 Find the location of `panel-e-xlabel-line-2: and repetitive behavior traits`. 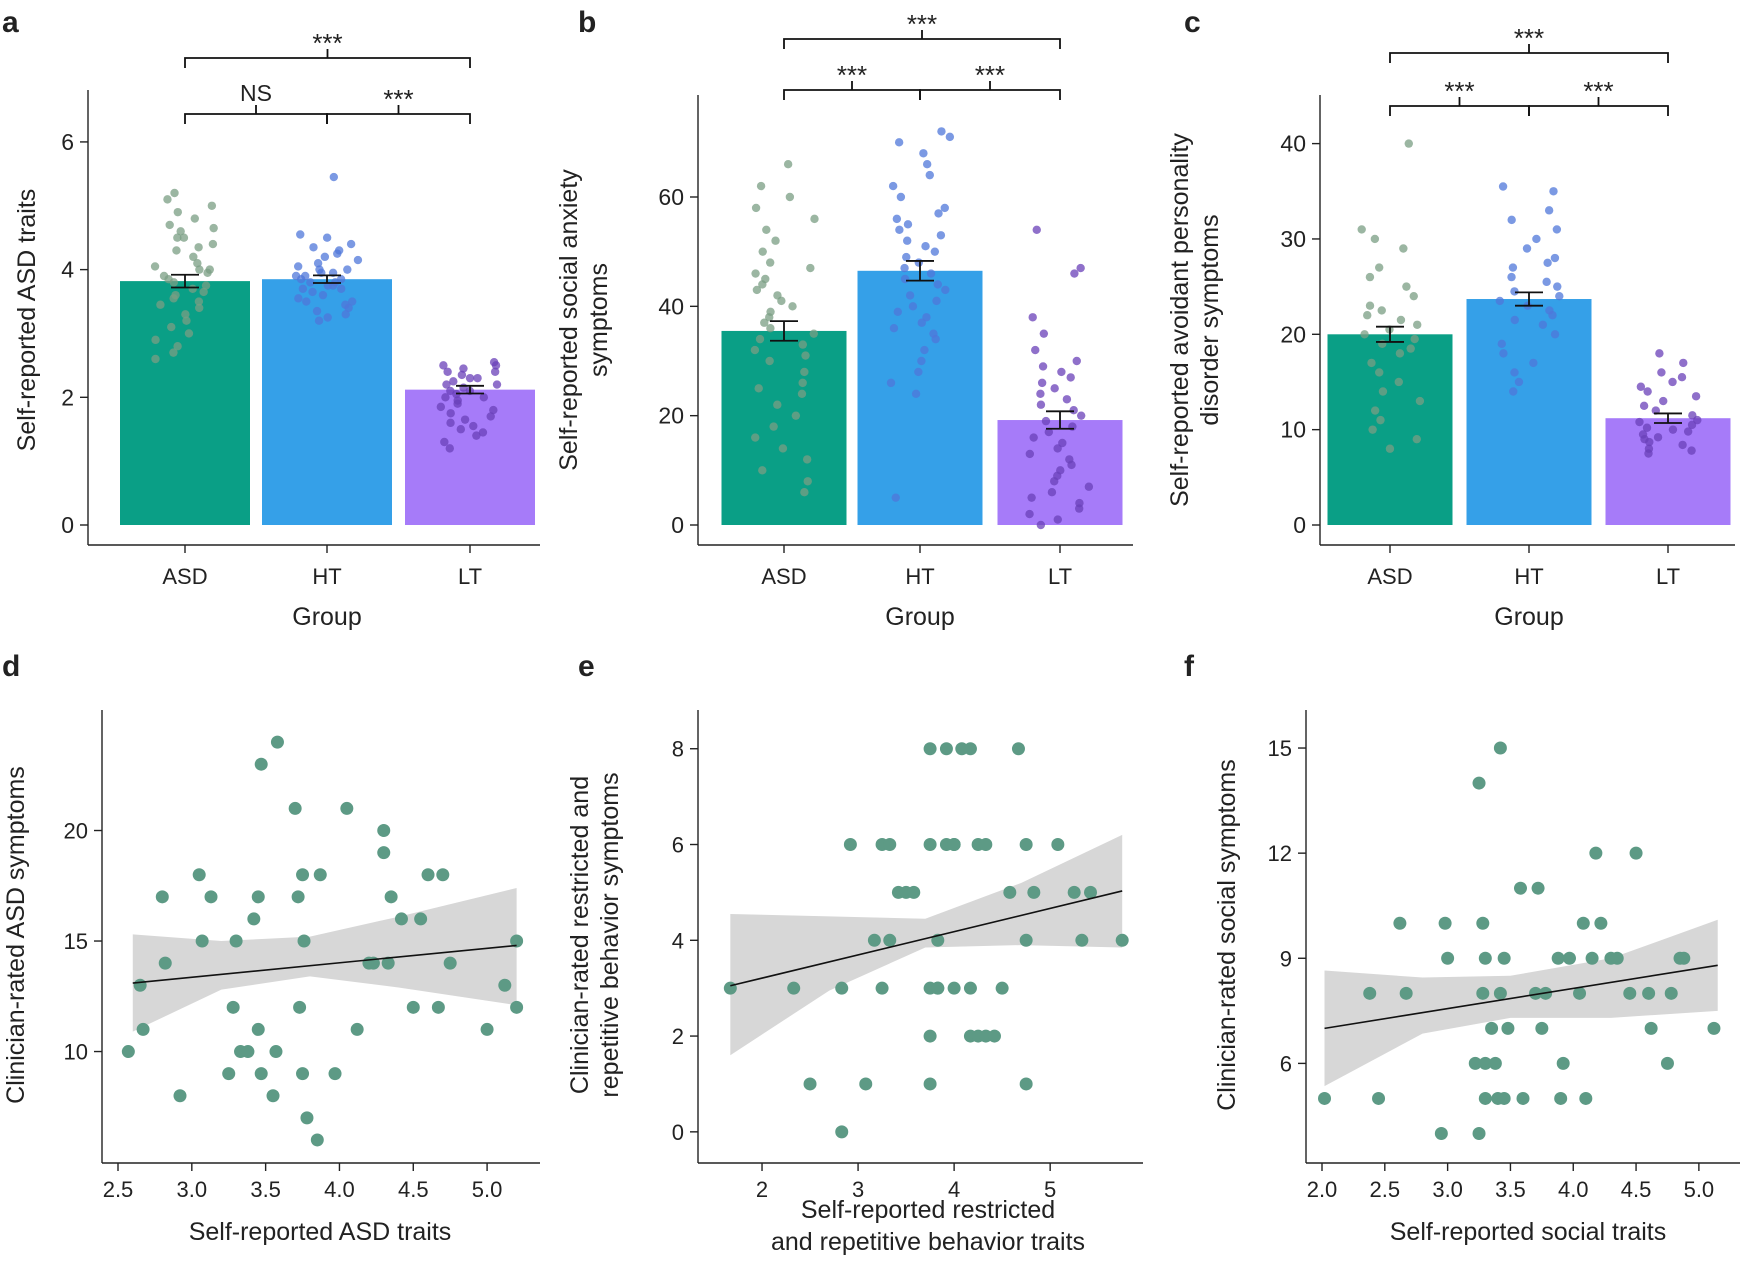

panel-e-xlabel-line-2: and repetitive behavior traits is located at coordinates (928, 1242).